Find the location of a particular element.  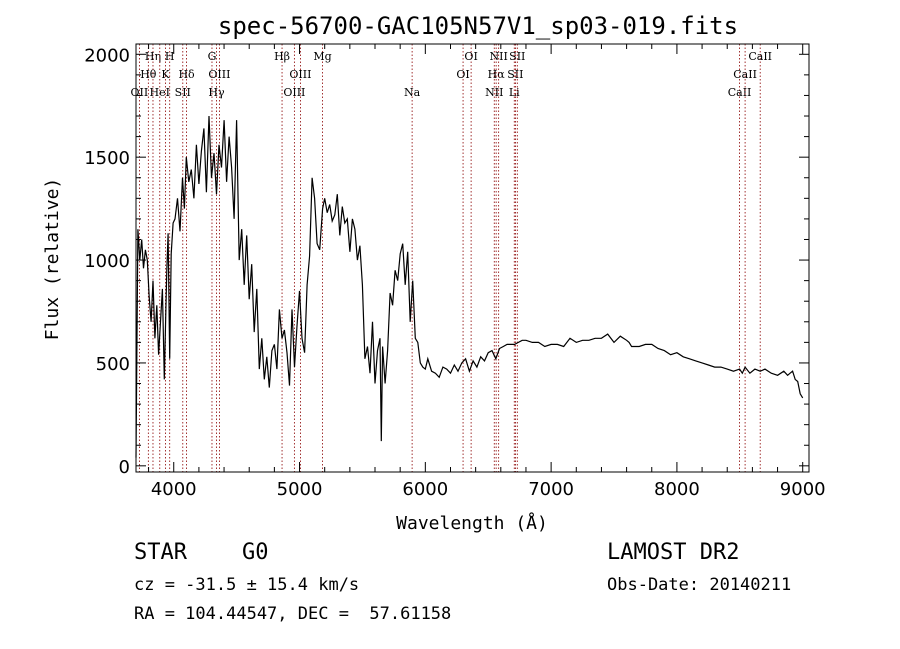

class-label: STAR is located at coordinates (160, 552).